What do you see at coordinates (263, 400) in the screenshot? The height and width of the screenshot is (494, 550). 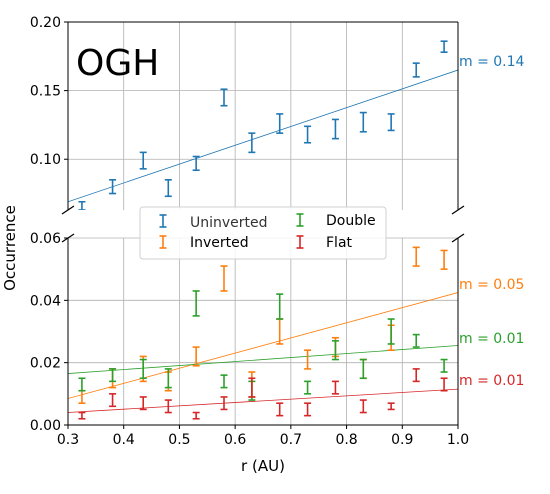 I see `fit-line-flat` at bounding box center [263, 400].